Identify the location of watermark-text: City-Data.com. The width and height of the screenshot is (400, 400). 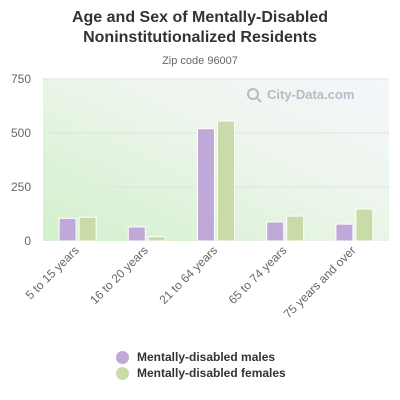
(310, 94).